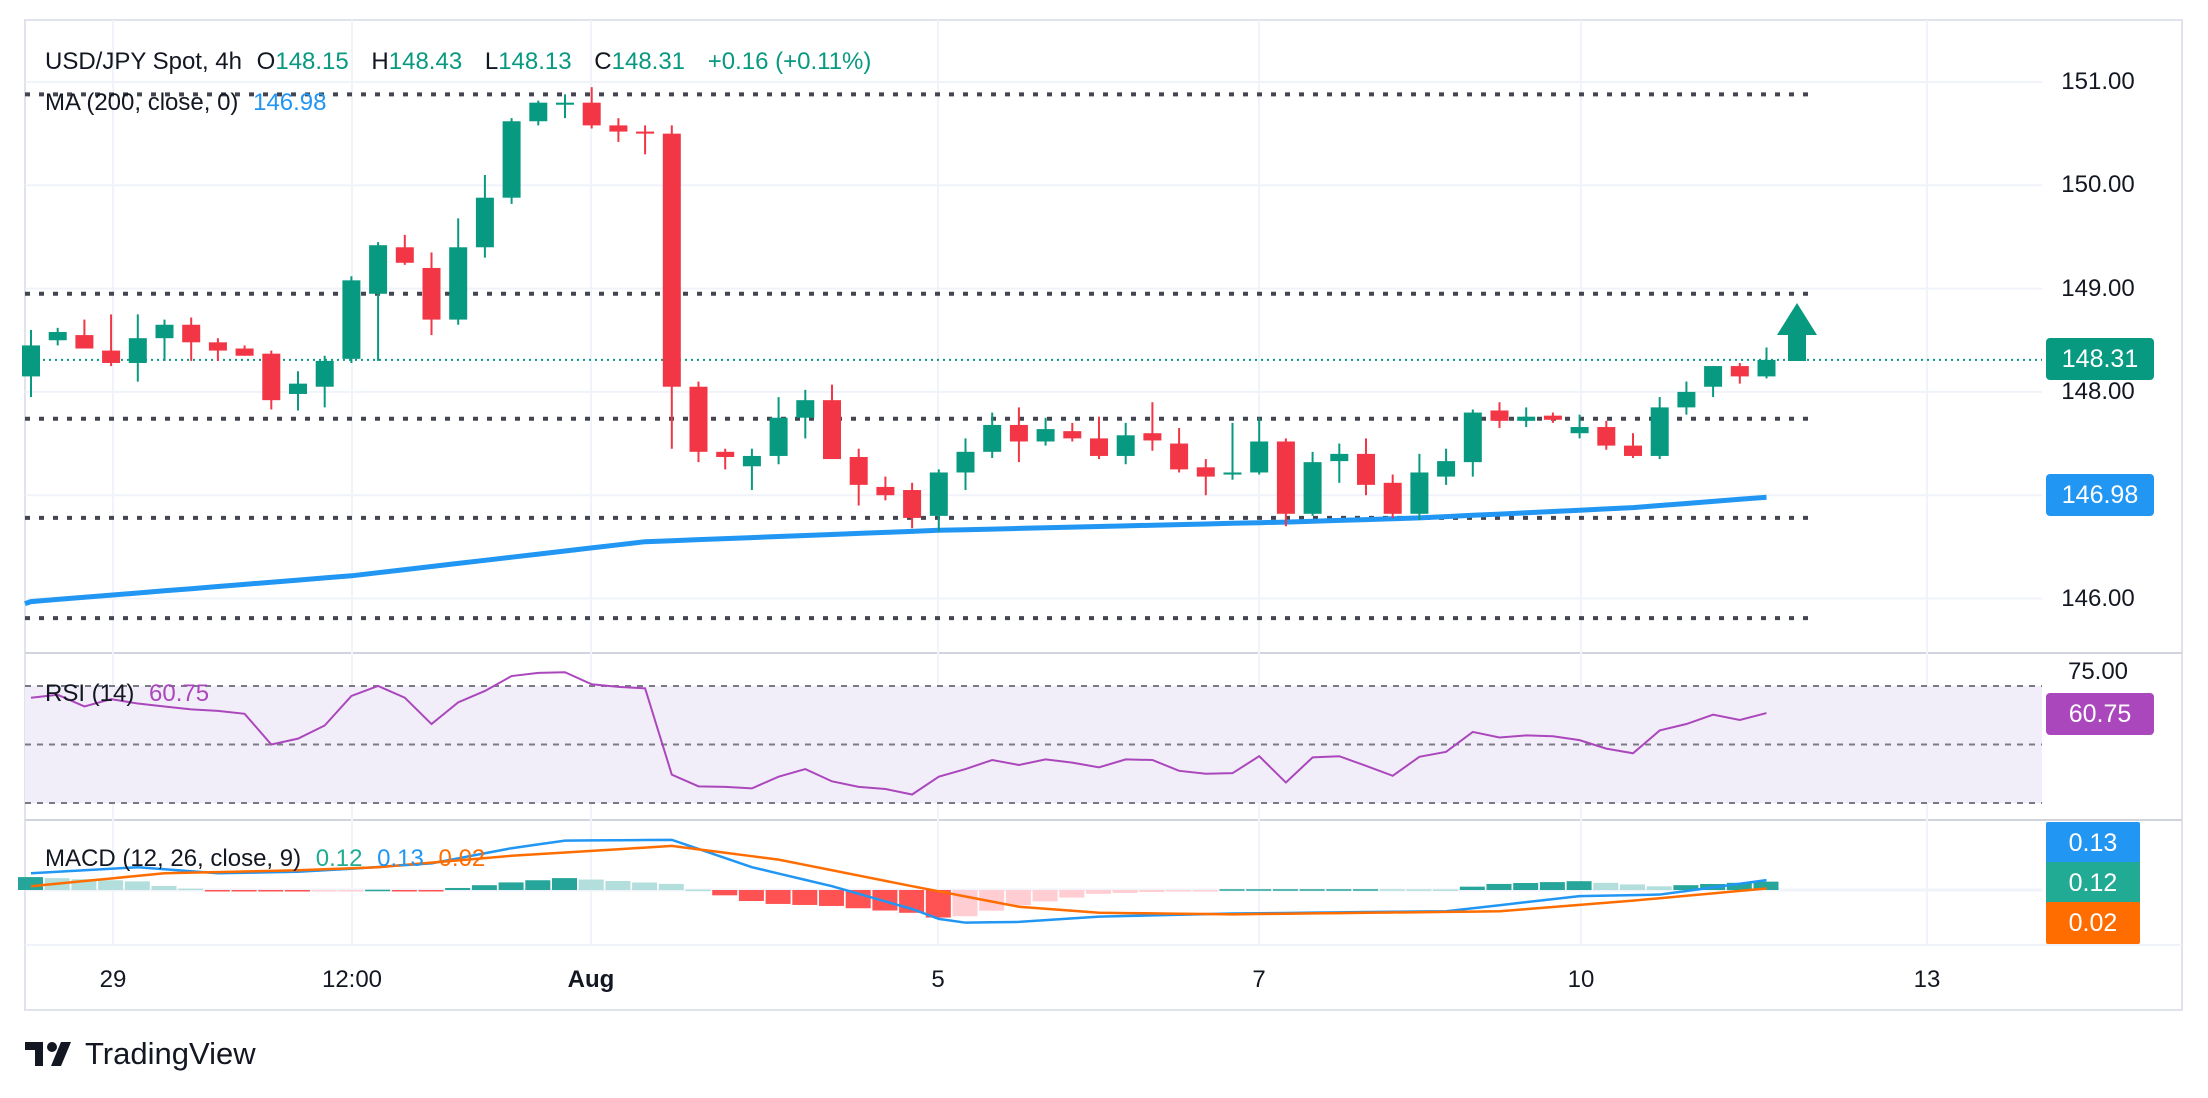 The width and height of the screenshot is (2208, 1098). I want to click on rsi-tag: 60.75, so click(2100, 714).